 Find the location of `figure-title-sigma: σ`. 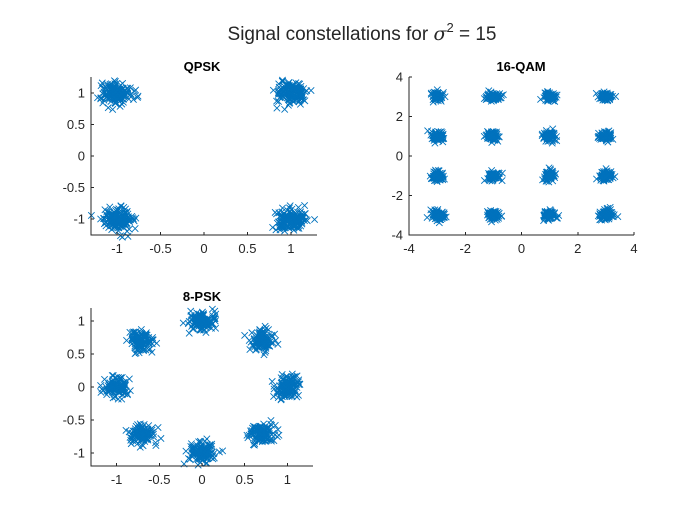

figure-title-sigma: σ is located at coordinates (440, 34).